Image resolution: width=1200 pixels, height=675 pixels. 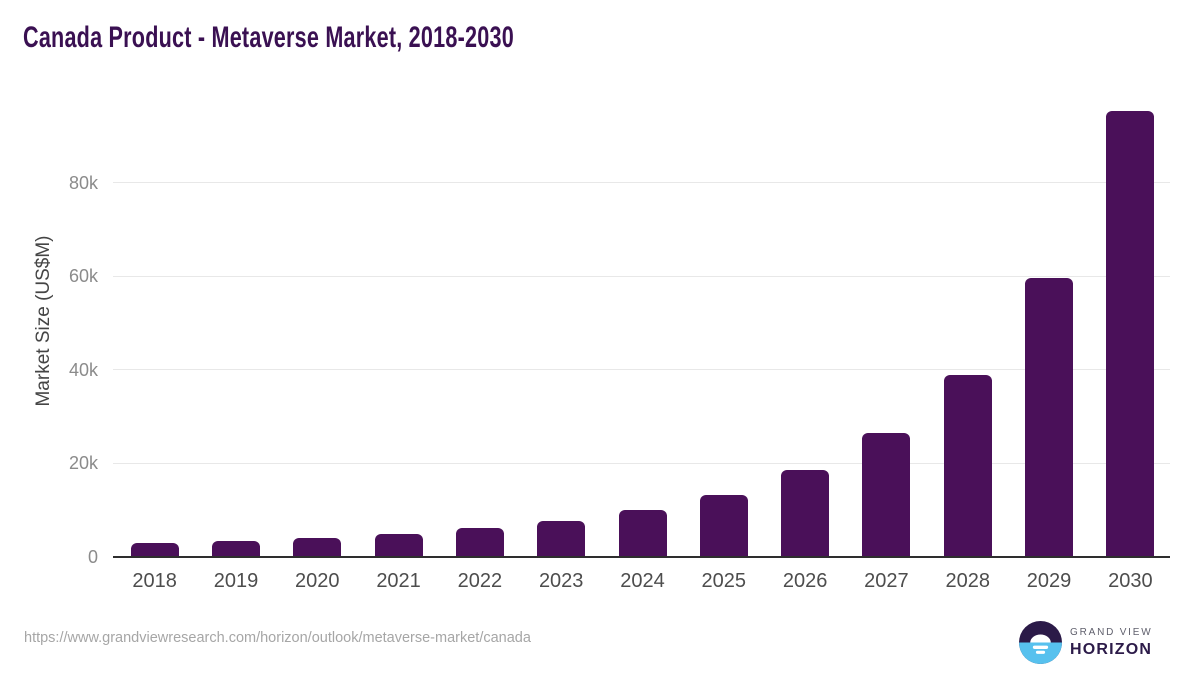 I want to click on gridline-80k, so click(x=641, y=182).